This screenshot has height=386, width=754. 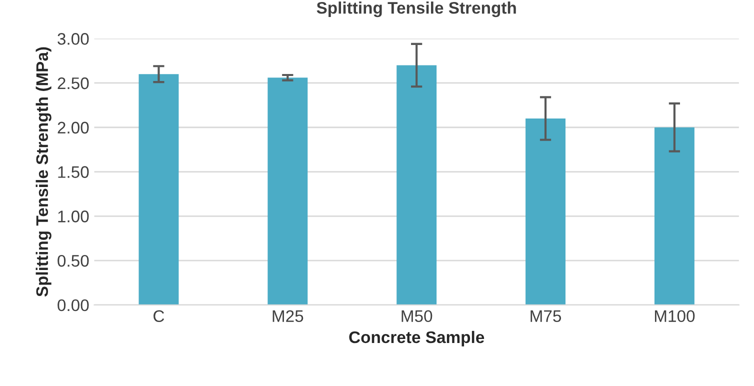 I want to click on x-tick-label: M50, so click(x=417, y=316).